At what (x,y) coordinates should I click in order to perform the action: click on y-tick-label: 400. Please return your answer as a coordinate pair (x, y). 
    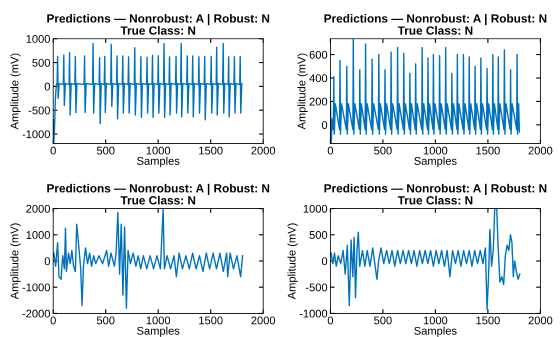
    Looking at the image, I should click on (318, 78).